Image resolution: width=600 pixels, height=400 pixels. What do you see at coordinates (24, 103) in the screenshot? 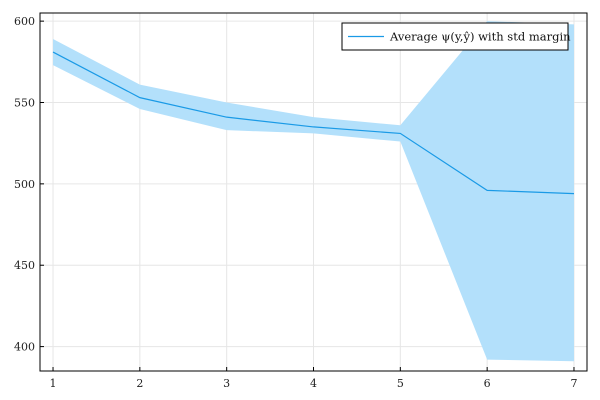
I see `y-tick-label-550: 550` at bounding box center [24, 103].